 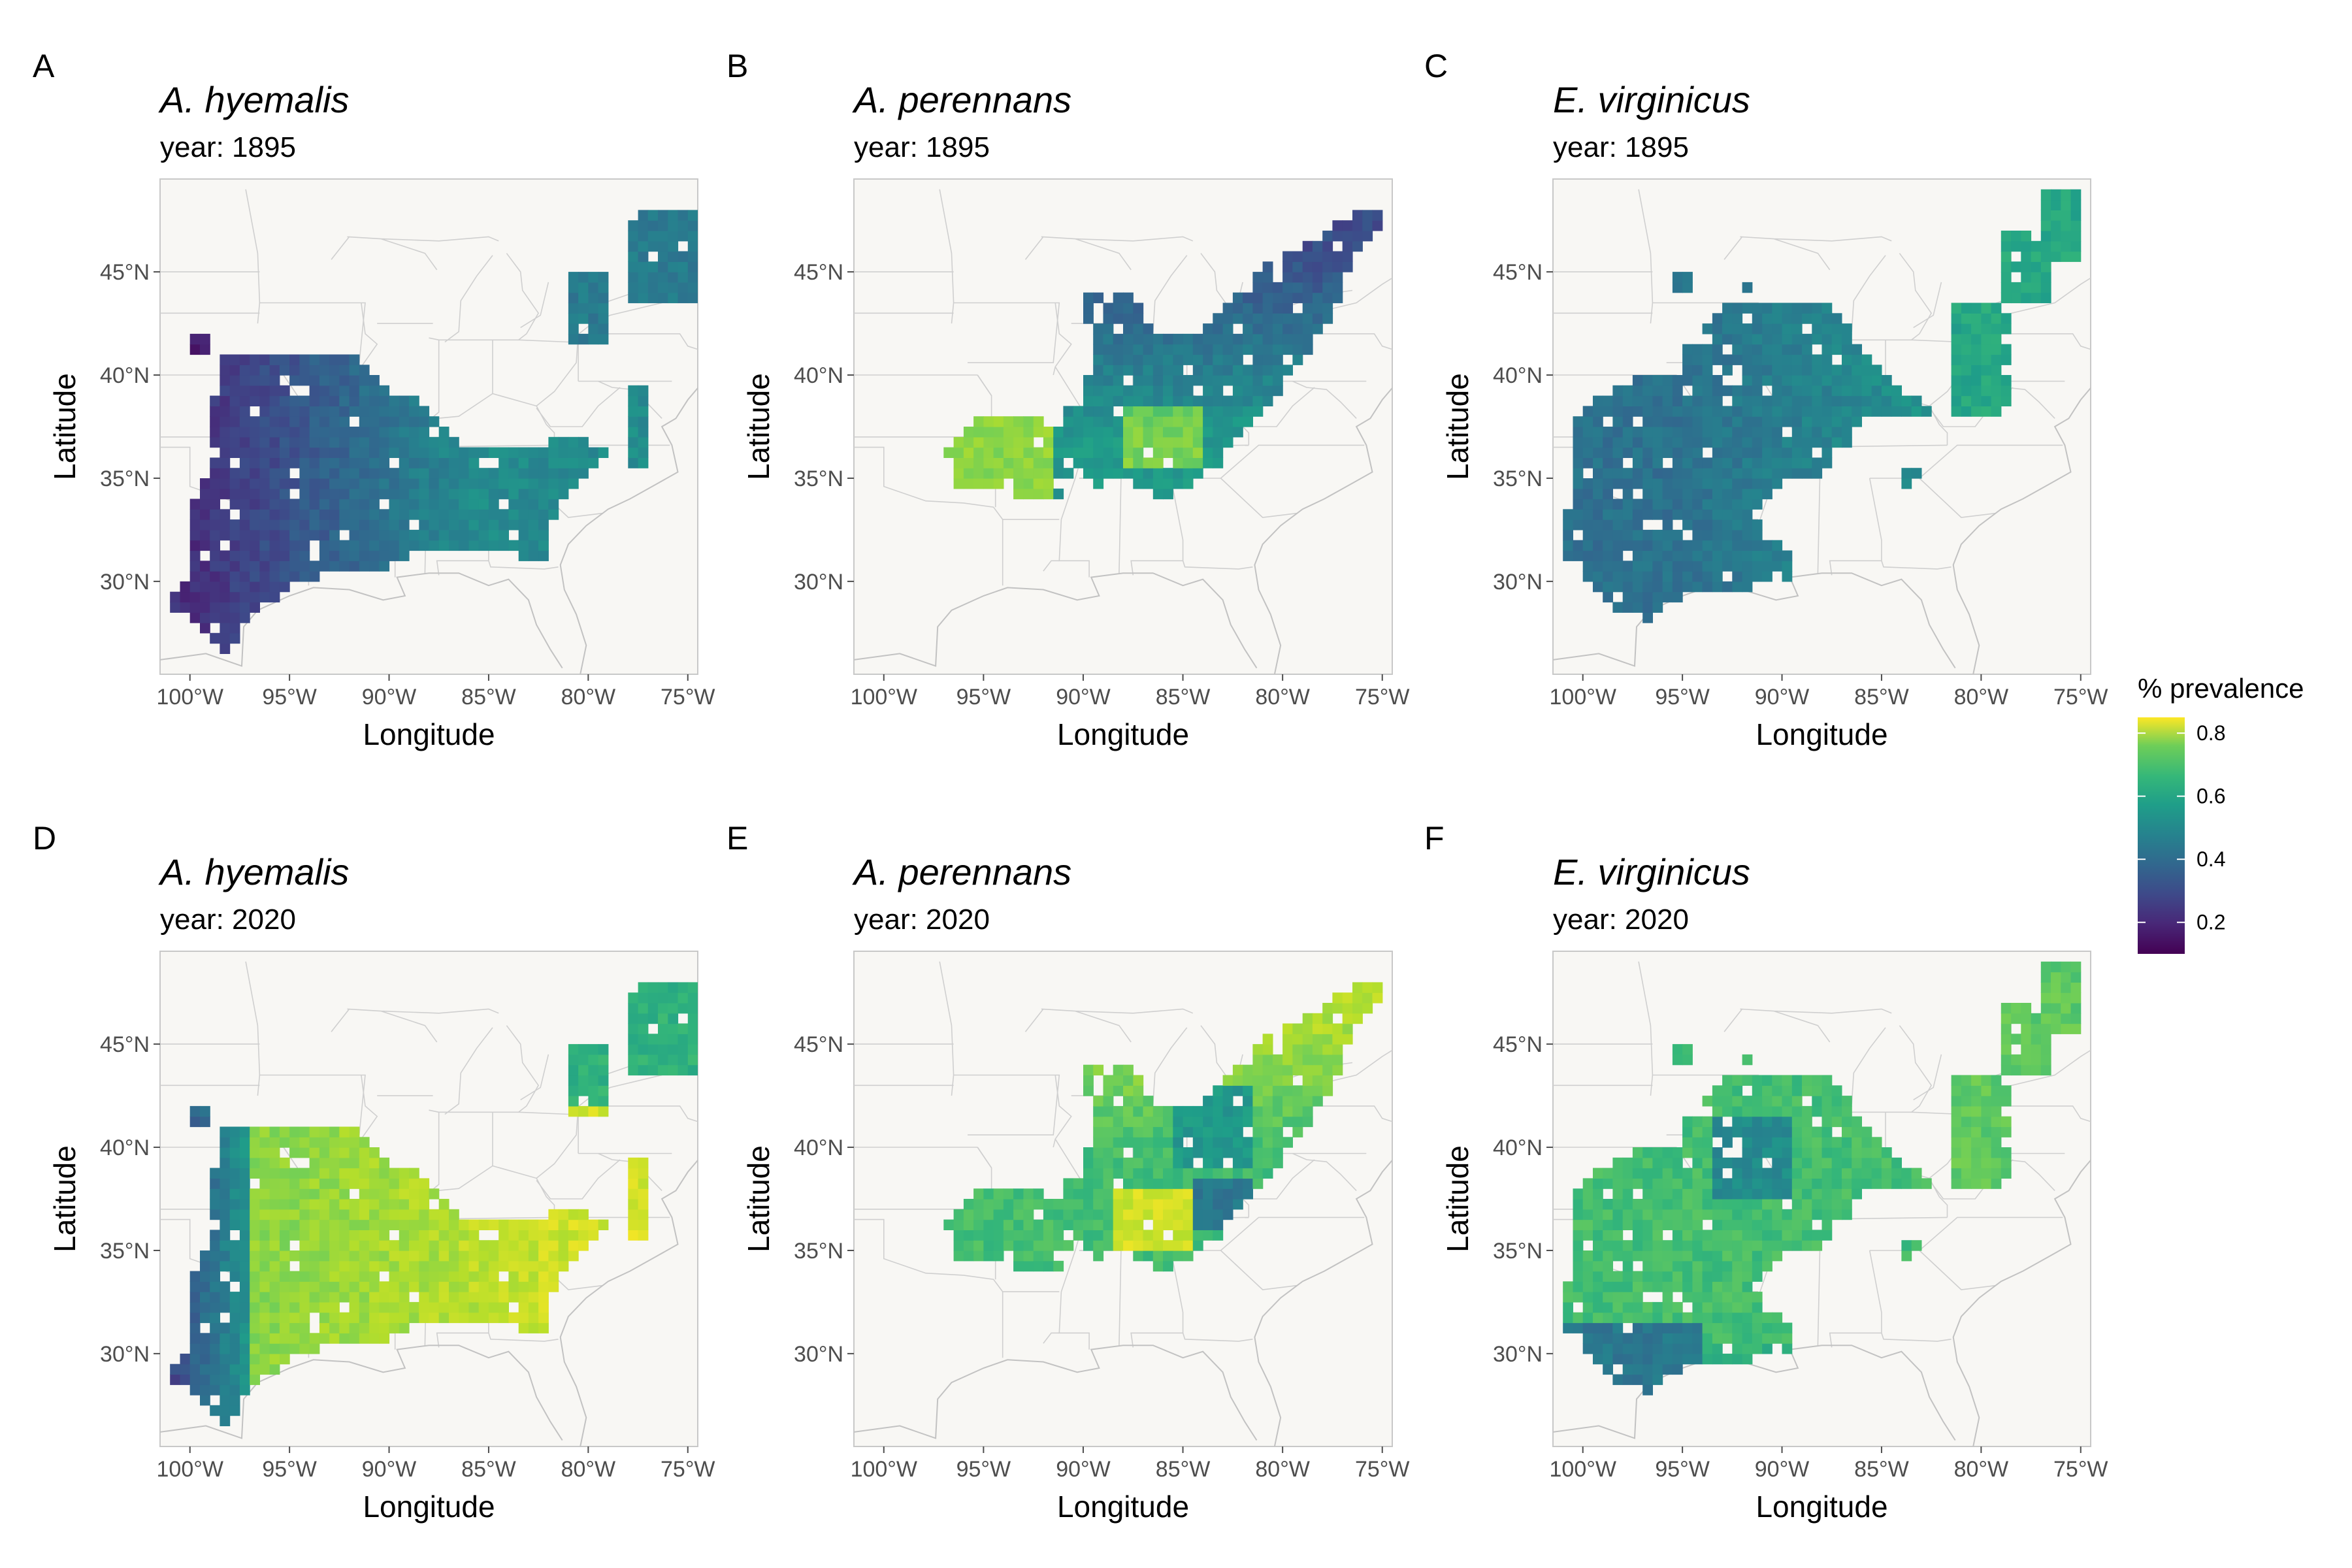 I want to click on x-tick-label: 100°W, so click(x=884, y=697).